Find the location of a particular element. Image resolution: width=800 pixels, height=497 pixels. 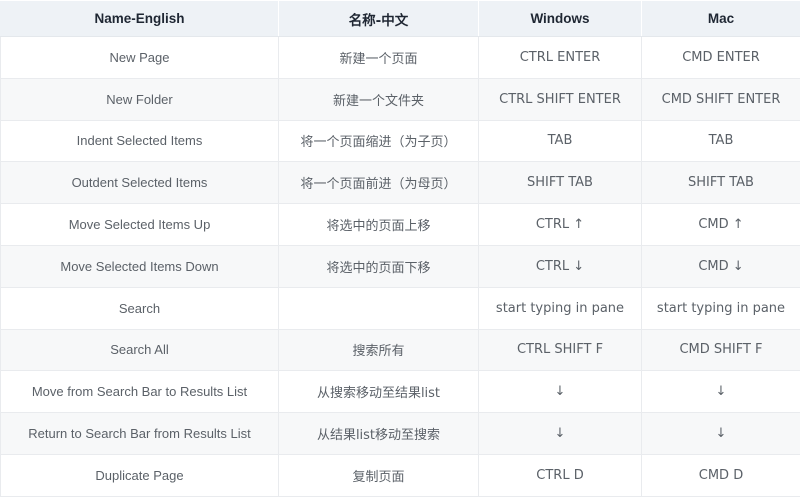

cell-name_zh: 将选中的页面下移 is located at coordinates (379, 266).